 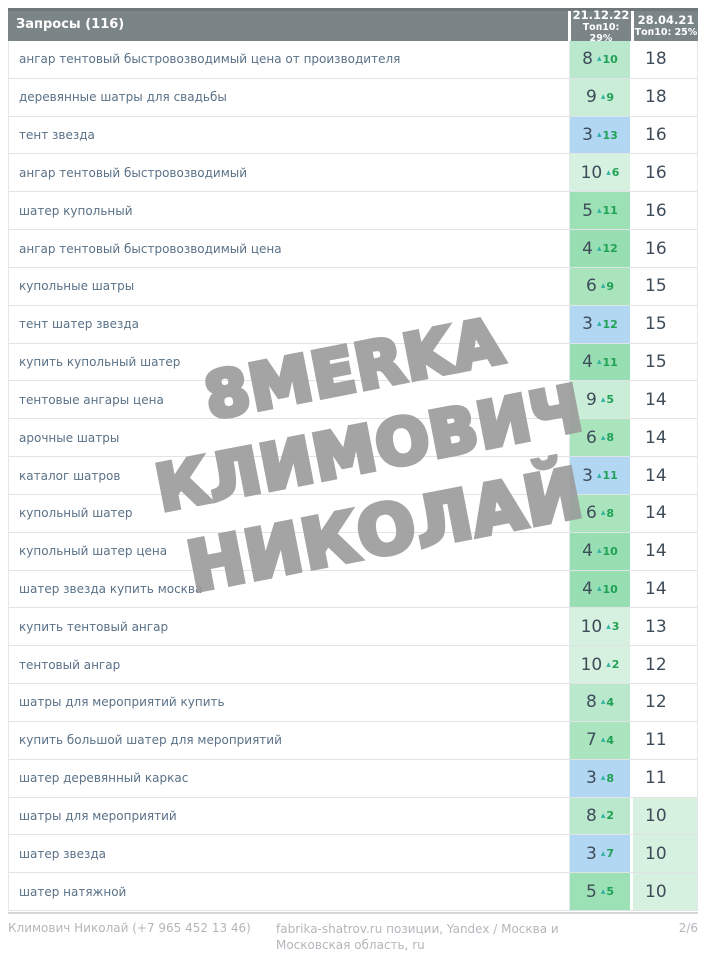 I want to click on position-cell-previous: 13, so click(x=665, y=627).